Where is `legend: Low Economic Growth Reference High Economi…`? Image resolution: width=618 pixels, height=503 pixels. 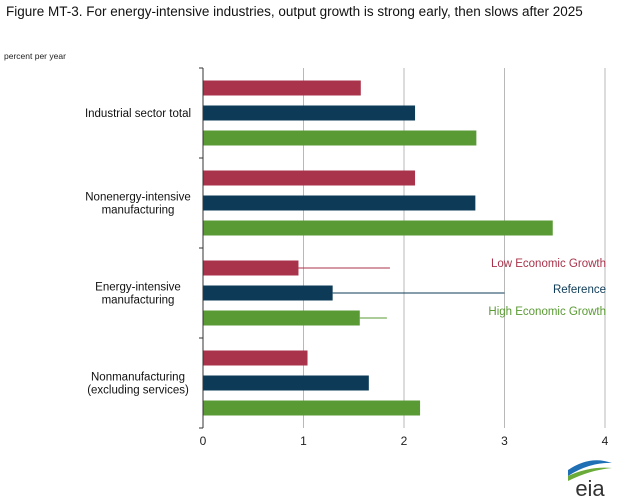
legend: Low Economic Growth Reference High Economi… is located at coordinates (547, 288).